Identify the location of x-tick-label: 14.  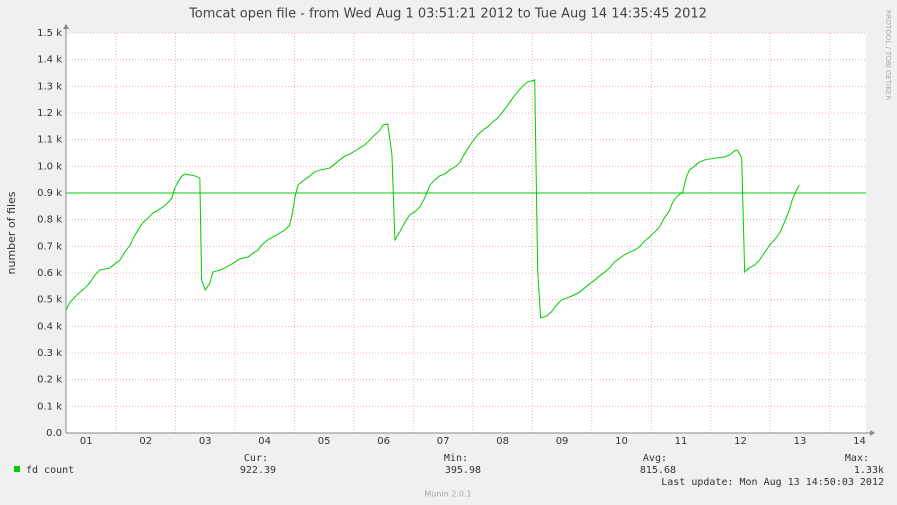
(859, 441).